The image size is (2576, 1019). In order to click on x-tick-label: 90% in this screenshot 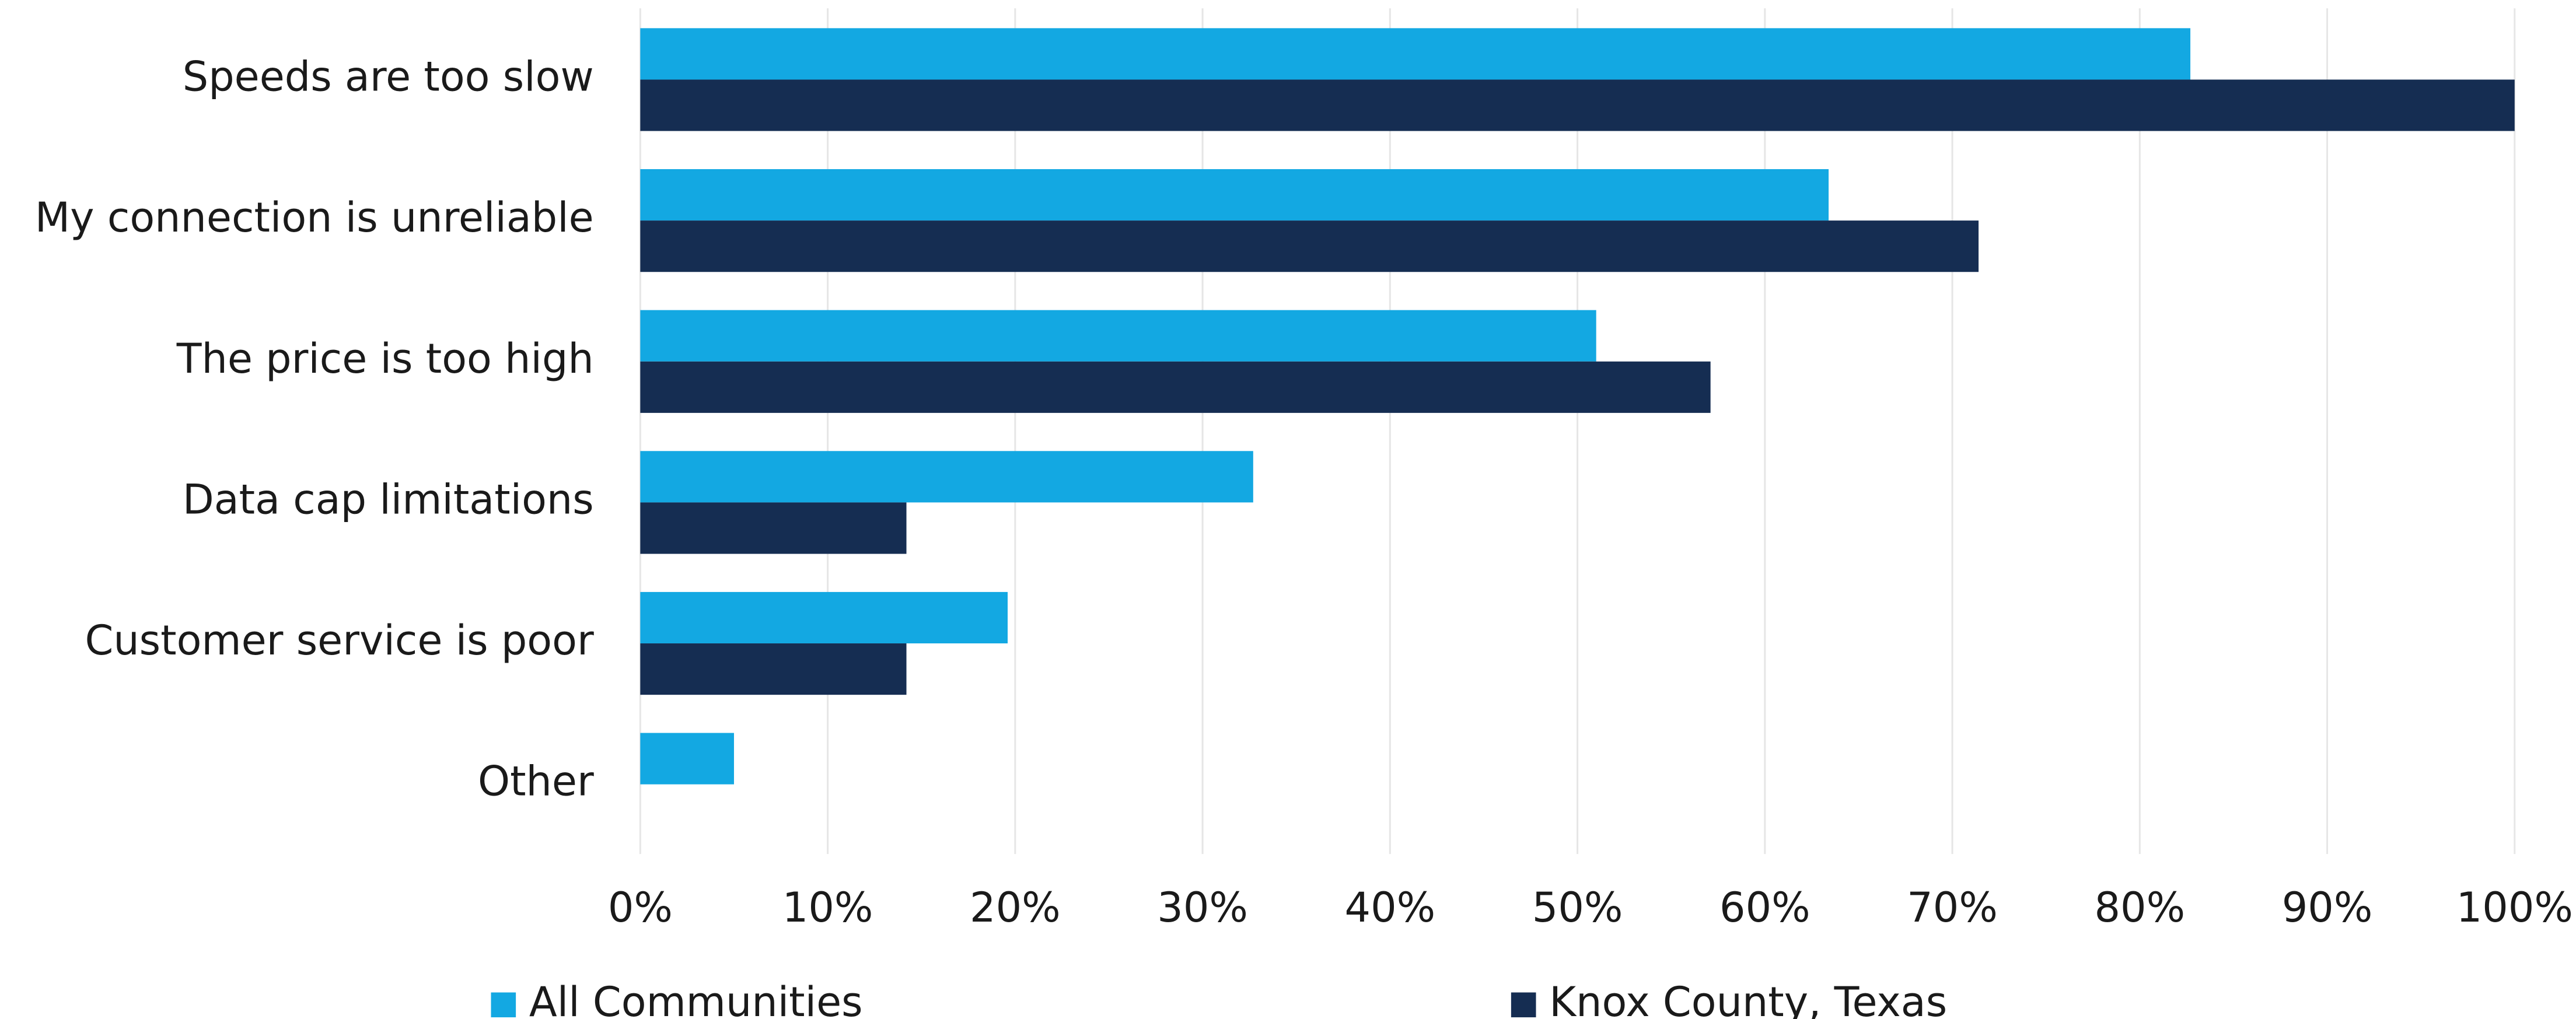, I will do `click(2327, 908)`.